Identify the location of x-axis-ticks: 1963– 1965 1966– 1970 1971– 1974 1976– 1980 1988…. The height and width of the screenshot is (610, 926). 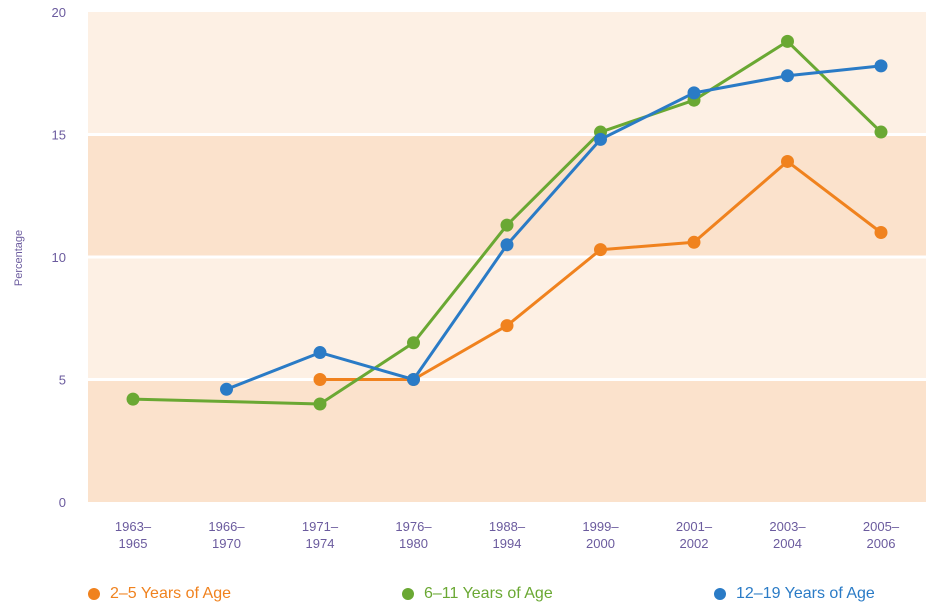
(507, 535).